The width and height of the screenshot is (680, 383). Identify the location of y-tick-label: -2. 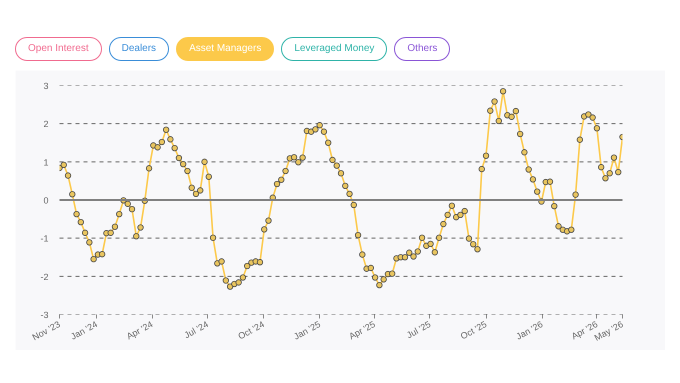
(44, 277).